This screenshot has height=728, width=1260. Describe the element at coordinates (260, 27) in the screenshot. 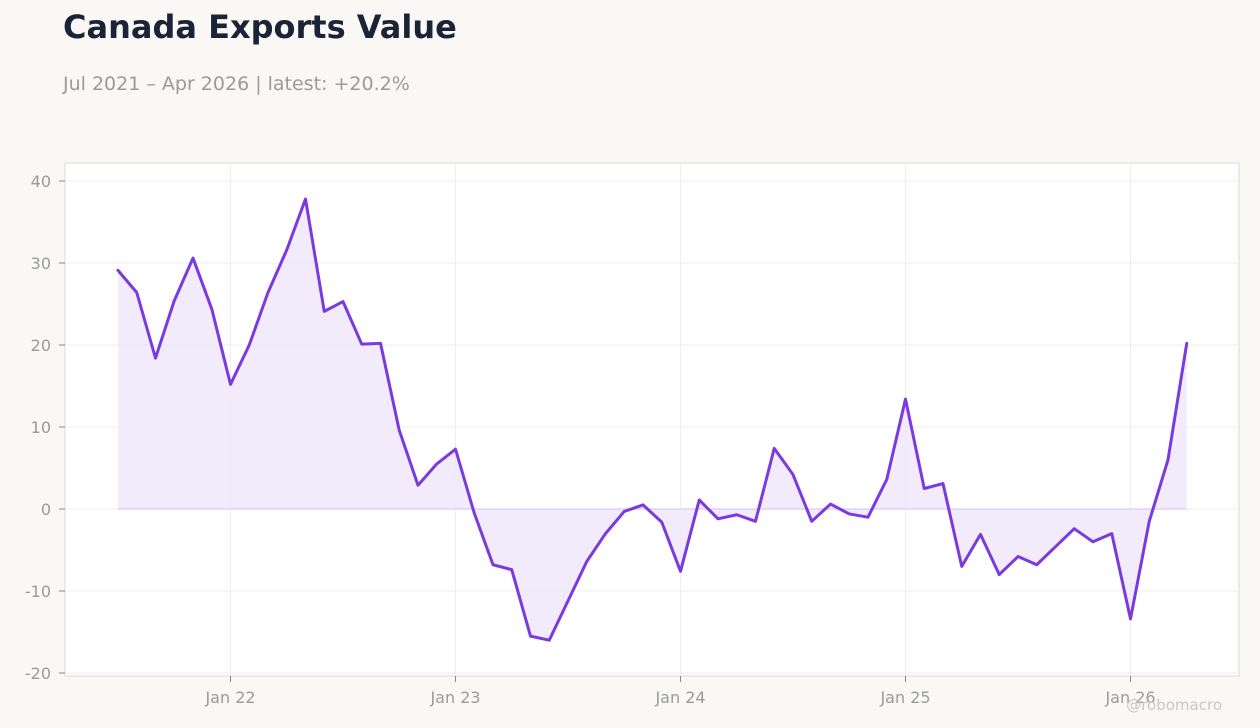

I see `chart-title: Canada Exports Value` at that location.